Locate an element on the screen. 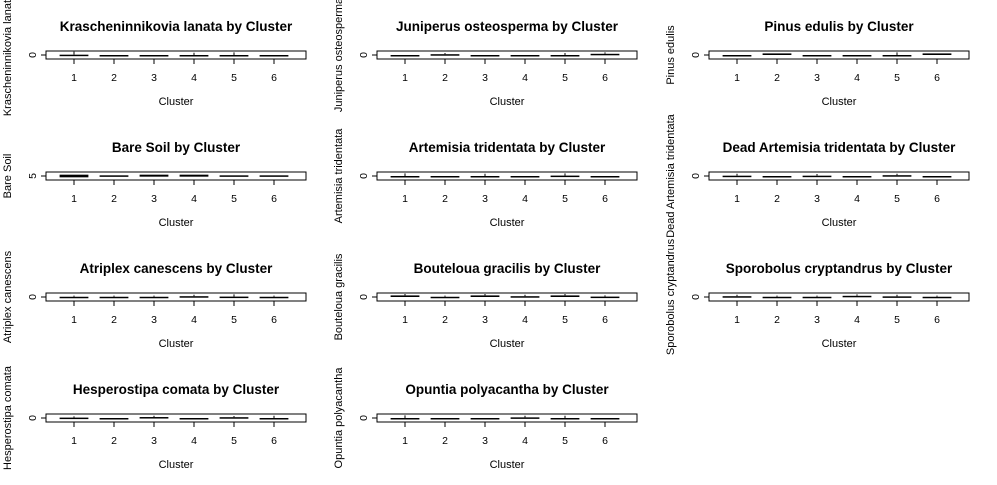 The height and width of the screenshot is (485, 997). chart-title: Juniperus osteosperma by Cluster is located at coordinates (507, 26).